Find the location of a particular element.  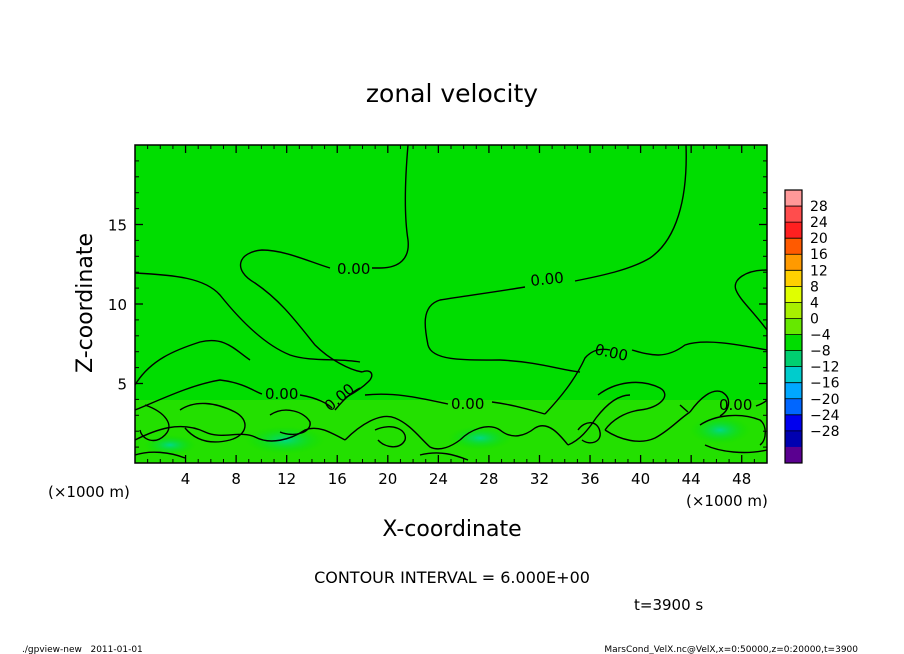

colorbar-label: 20 is located at coordinates (819, 239).